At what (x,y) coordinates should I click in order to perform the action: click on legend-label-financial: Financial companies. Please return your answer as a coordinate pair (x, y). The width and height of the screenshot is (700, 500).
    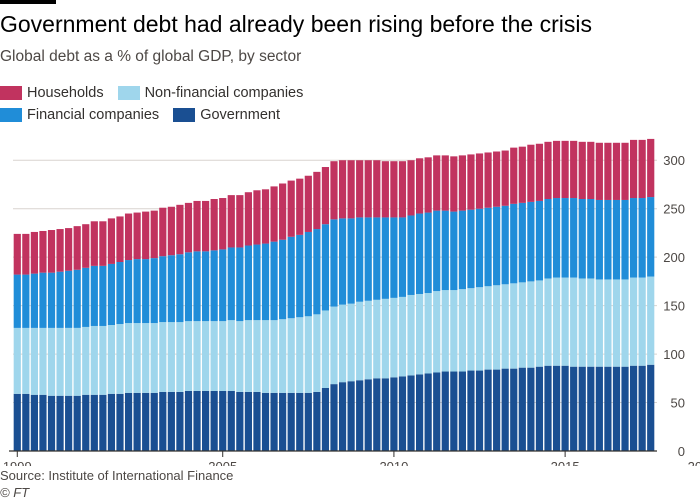
    Looking at the image, I should click on (93, 115).